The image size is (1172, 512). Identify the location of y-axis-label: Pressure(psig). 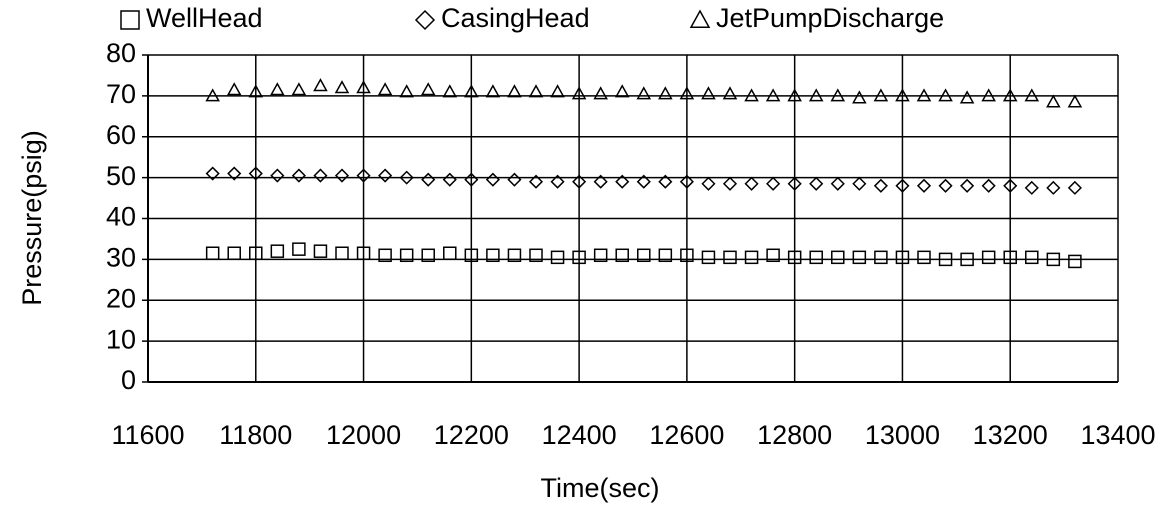
(32, 218).